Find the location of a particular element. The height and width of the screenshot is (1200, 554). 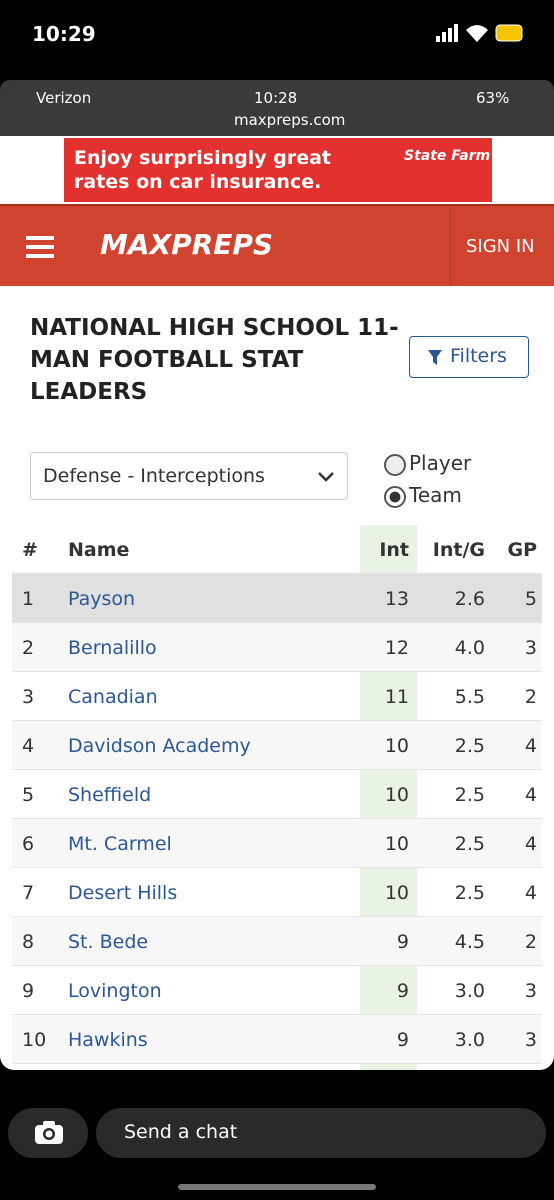

carrier: Verizon is located at coordinates (64, 98).